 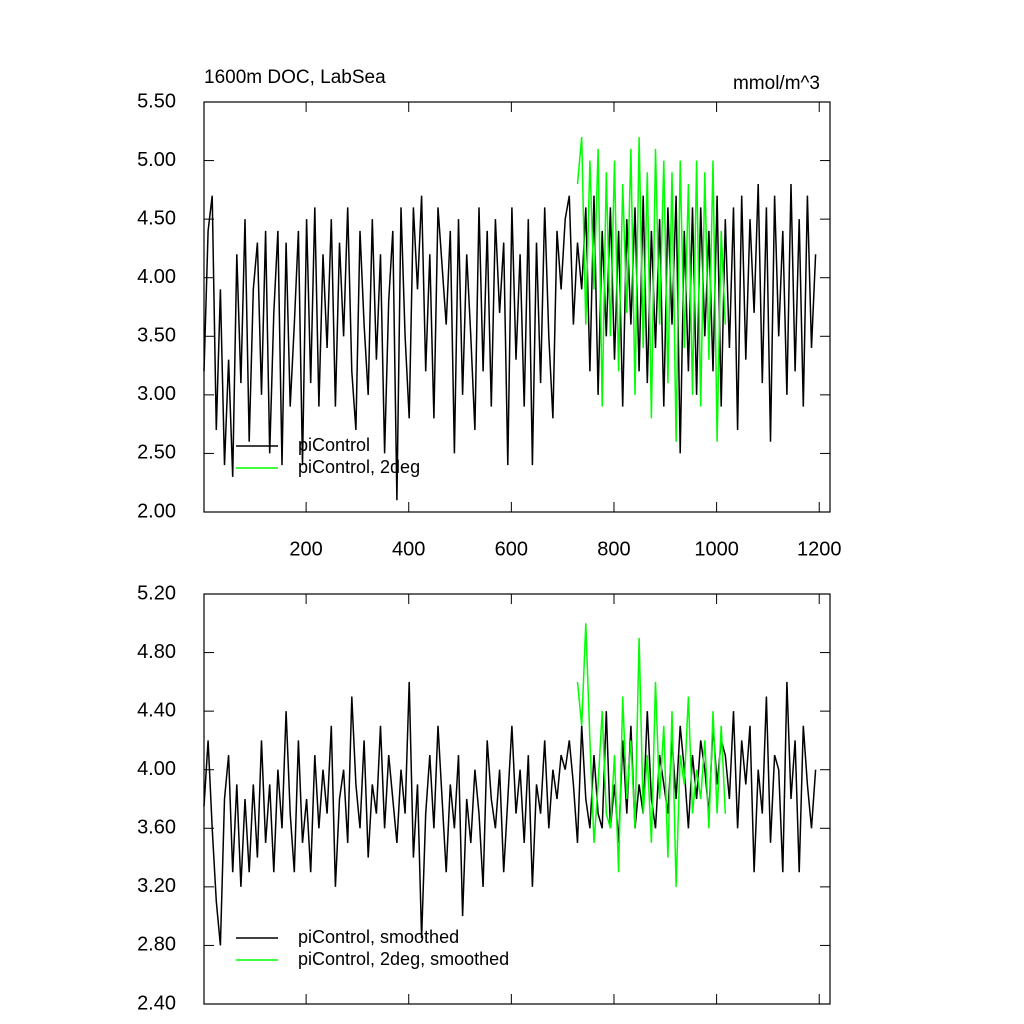 What do you see at coordinates (156, 886) in the screenshot?
I see `y-tick-label: 3.20` at bounding box center [156, 886].